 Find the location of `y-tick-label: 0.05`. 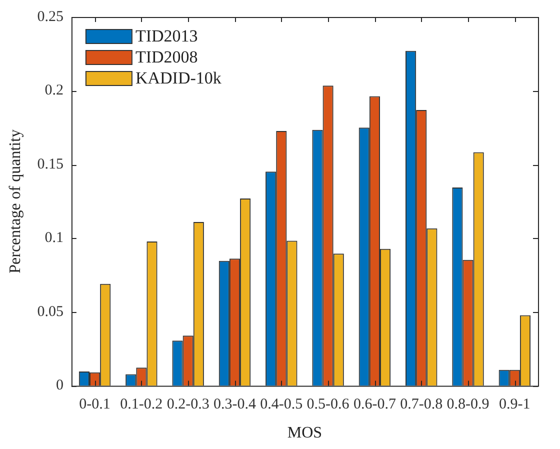

y-tick-label: 0.05 is located at coordinates (50, 312).